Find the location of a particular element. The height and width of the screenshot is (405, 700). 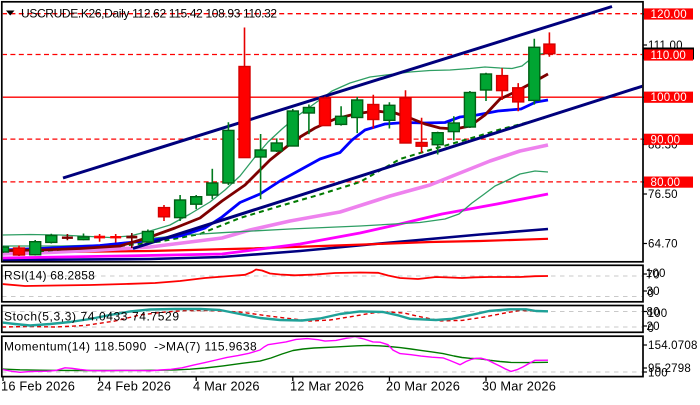

svg-text: 80.00 is located at coordinates (666, 183).